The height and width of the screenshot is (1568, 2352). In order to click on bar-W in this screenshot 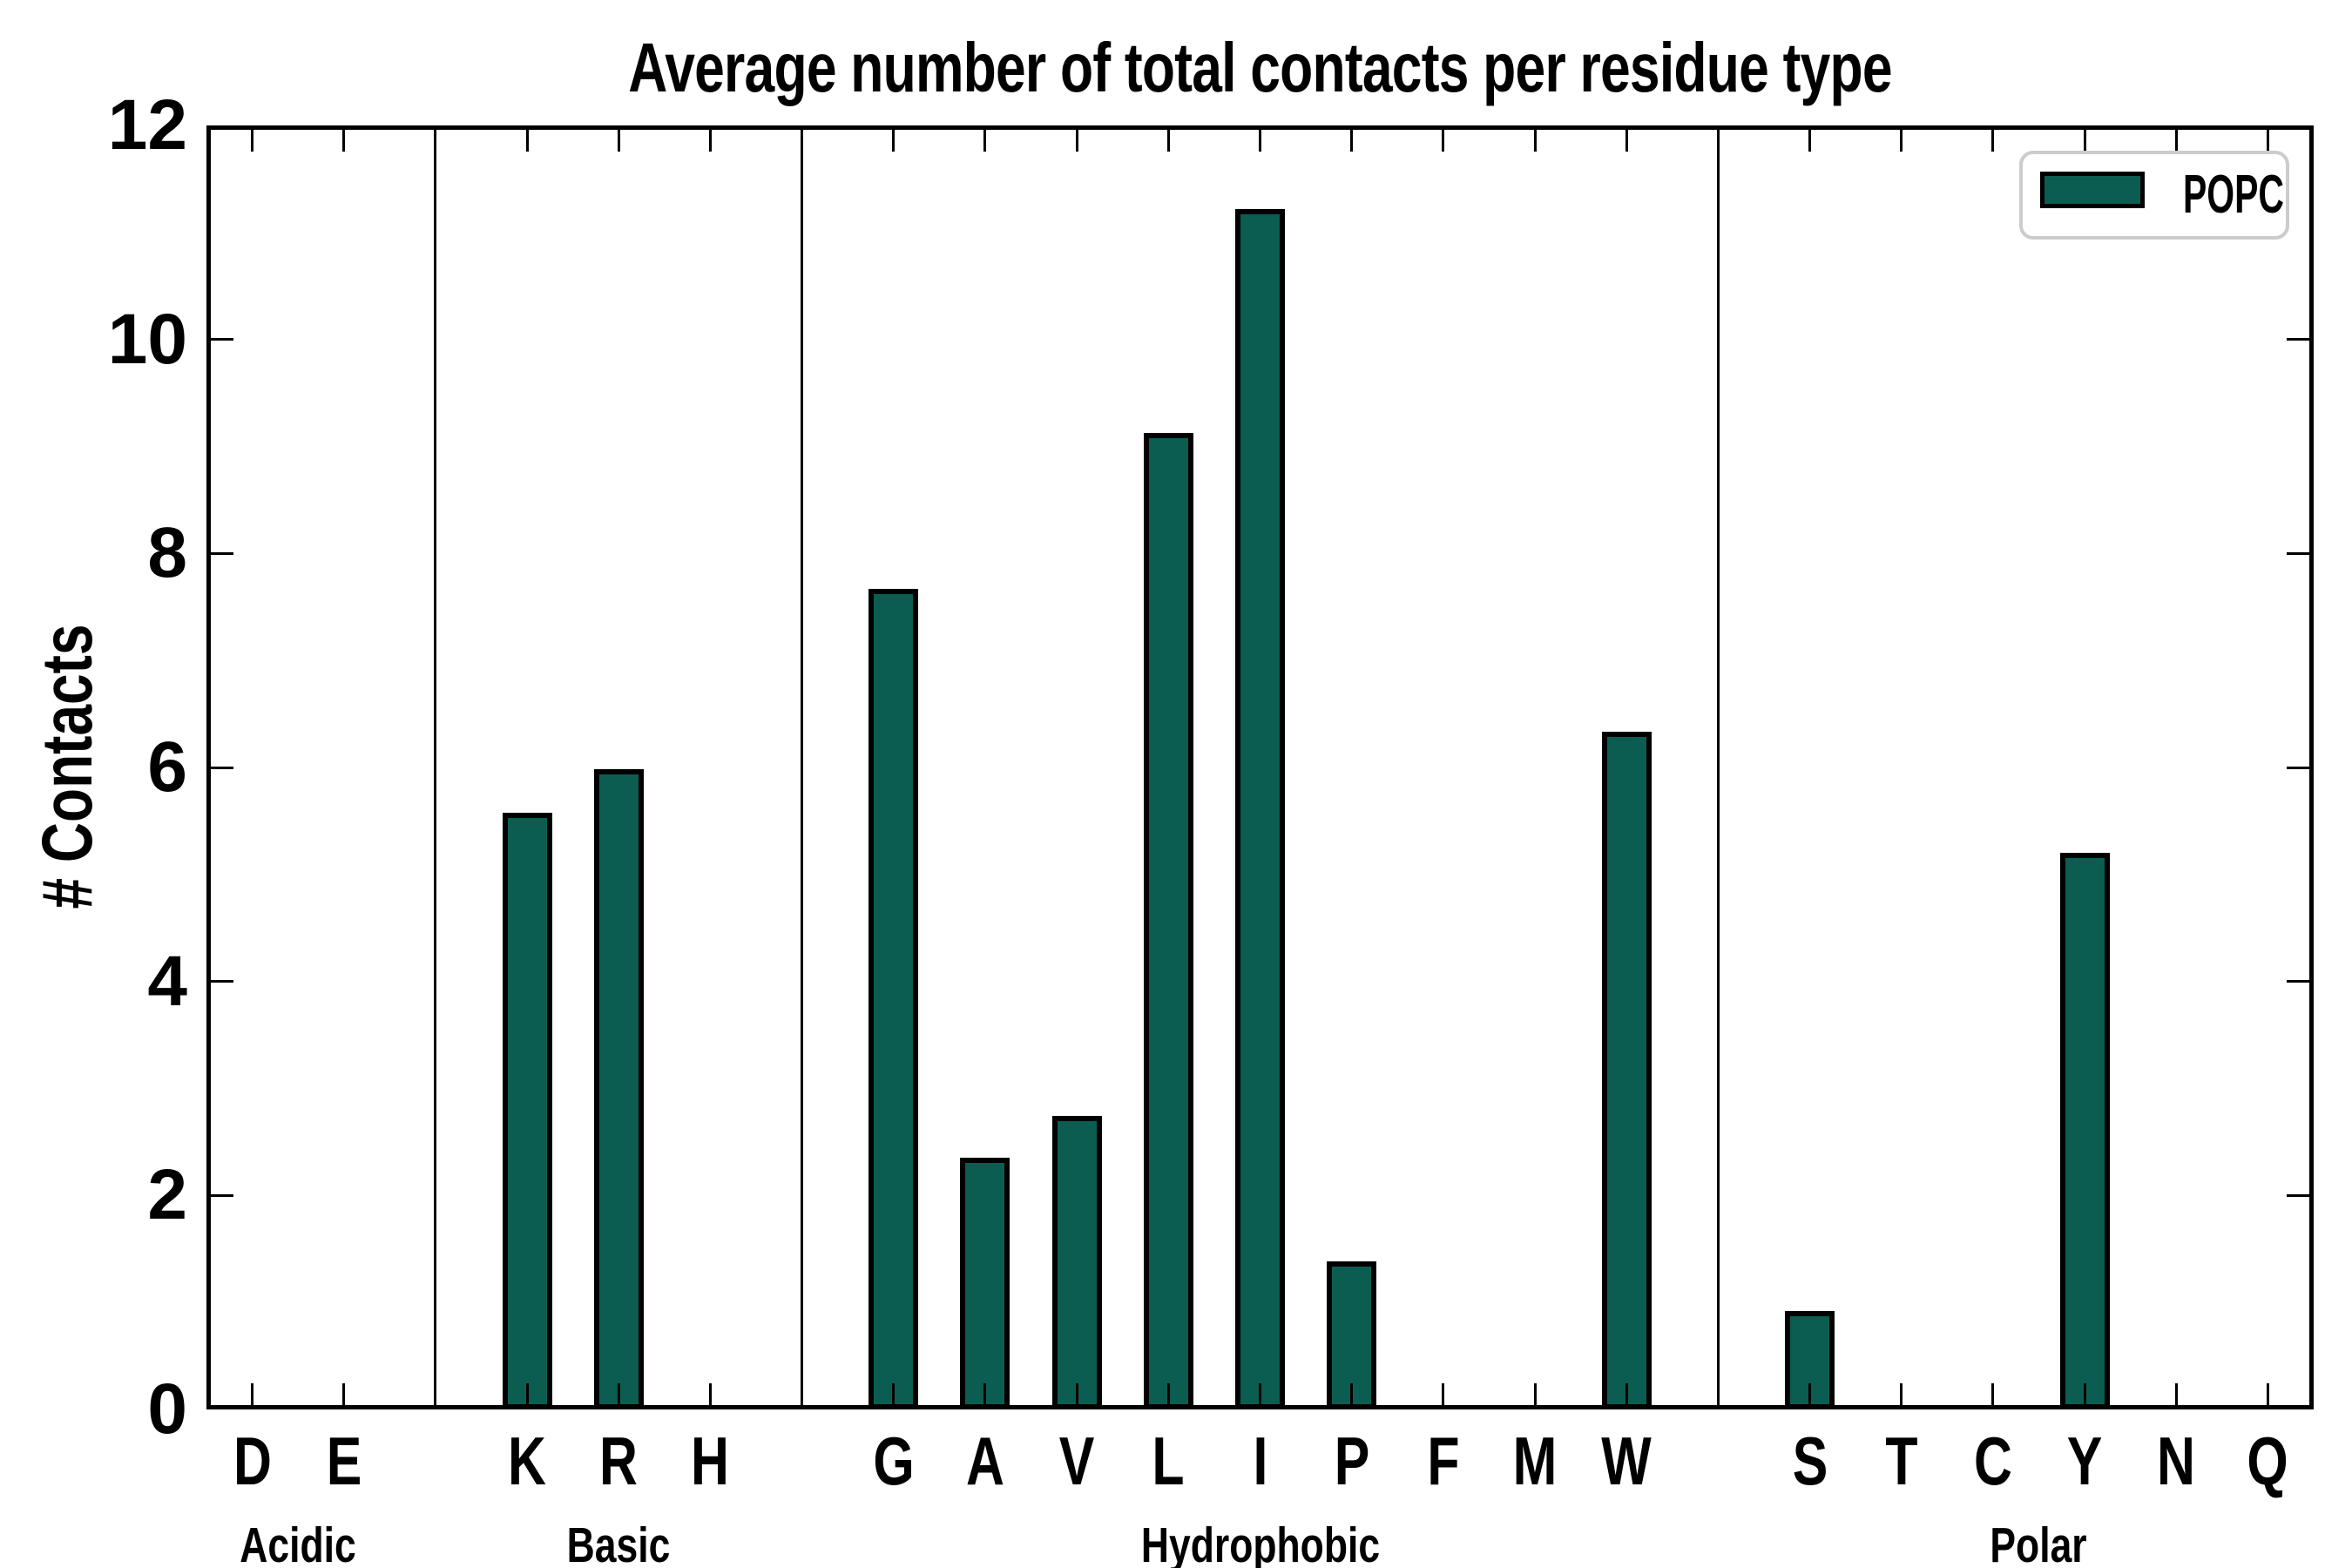, I will do `click(1626, 1070)`.